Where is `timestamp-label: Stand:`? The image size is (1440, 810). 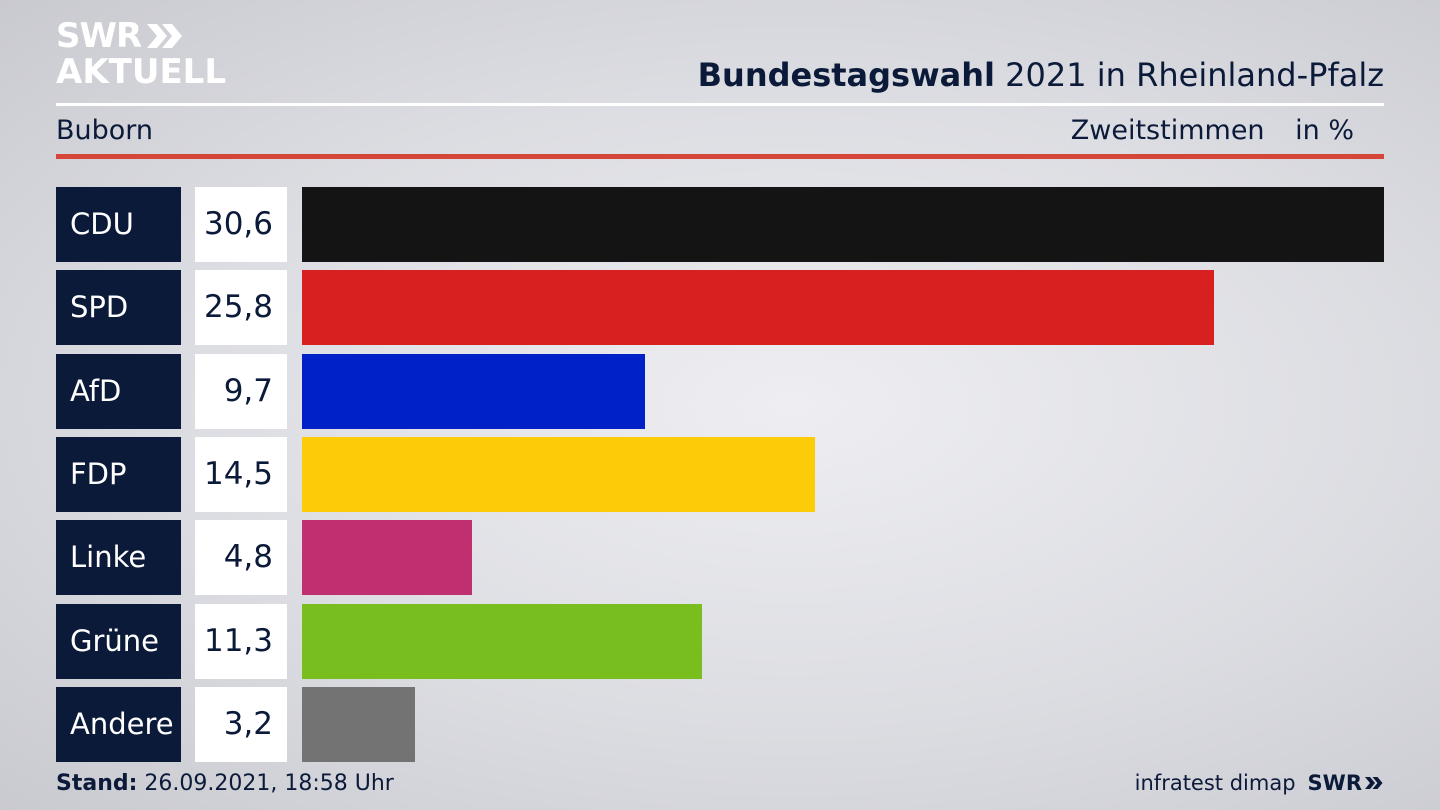 timestamp-label: Stand: is located at coordinates (97, 783).